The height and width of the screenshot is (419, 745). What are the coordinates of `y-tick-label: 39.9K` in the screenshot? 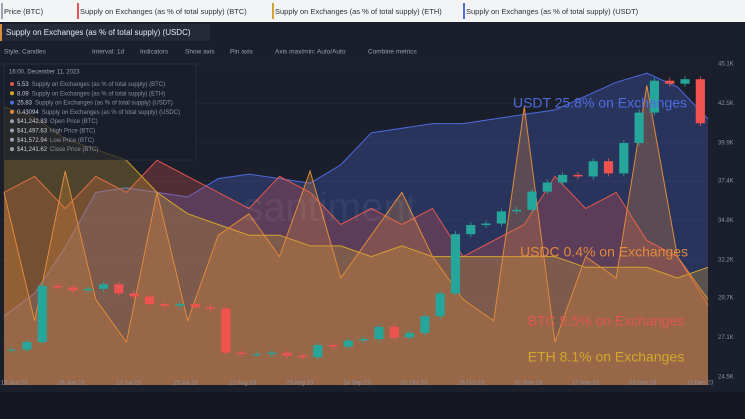 It's located at (726, 144).